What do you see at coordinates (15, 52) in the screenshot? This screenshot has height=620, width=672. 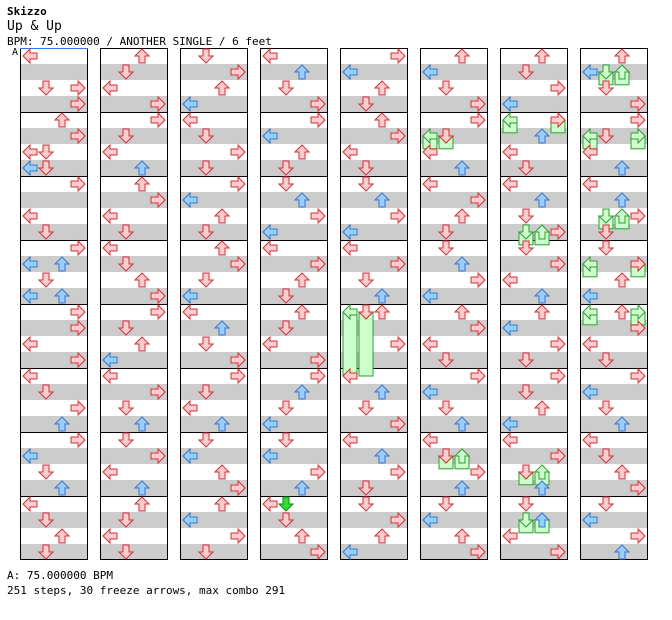 I see `bpm-marker: A` at bounding box center [15, 52].